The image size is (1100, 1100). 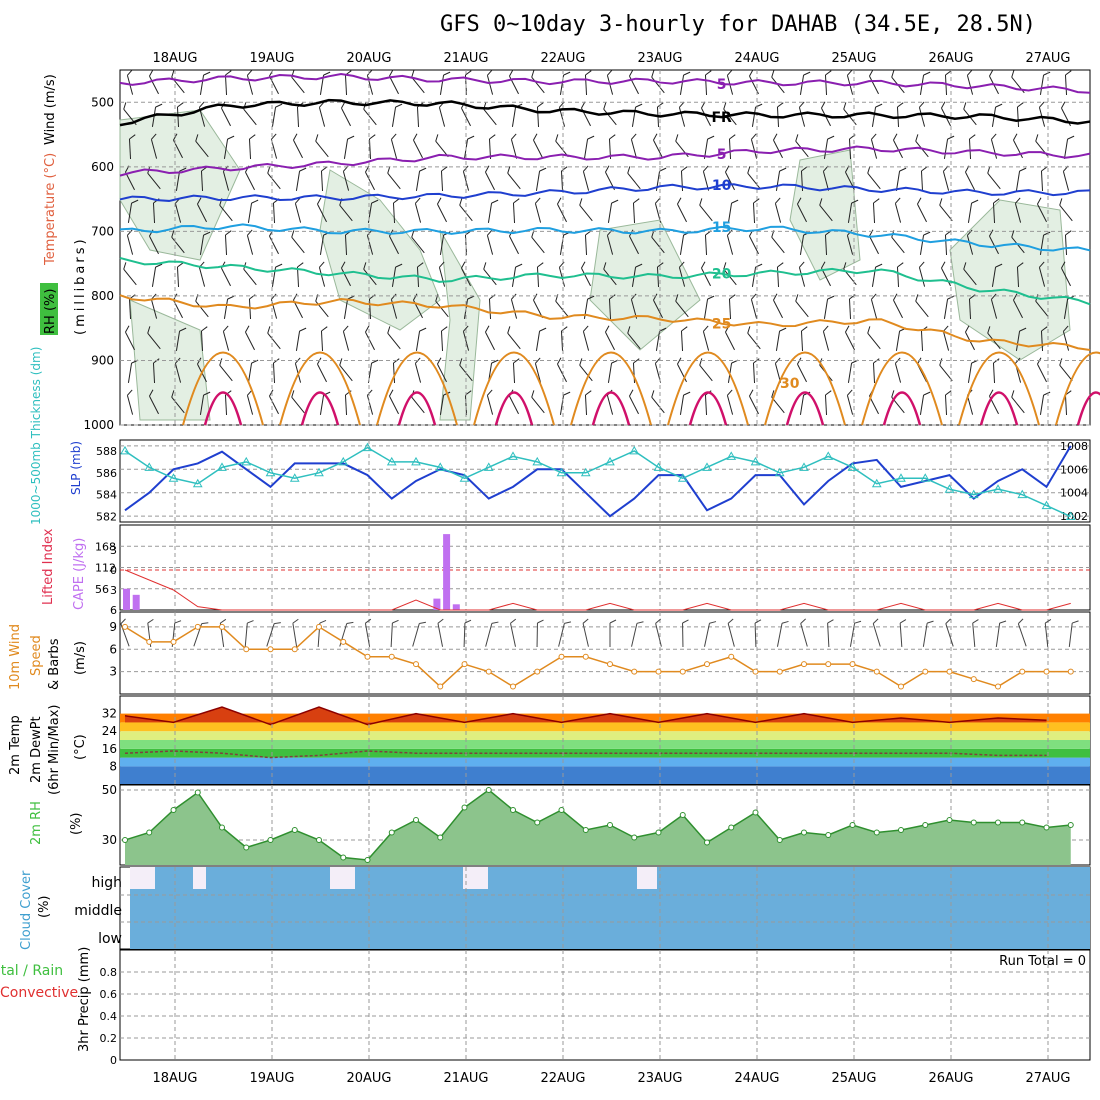 I want to click on precip-grid, so click(x=605, y=1005).